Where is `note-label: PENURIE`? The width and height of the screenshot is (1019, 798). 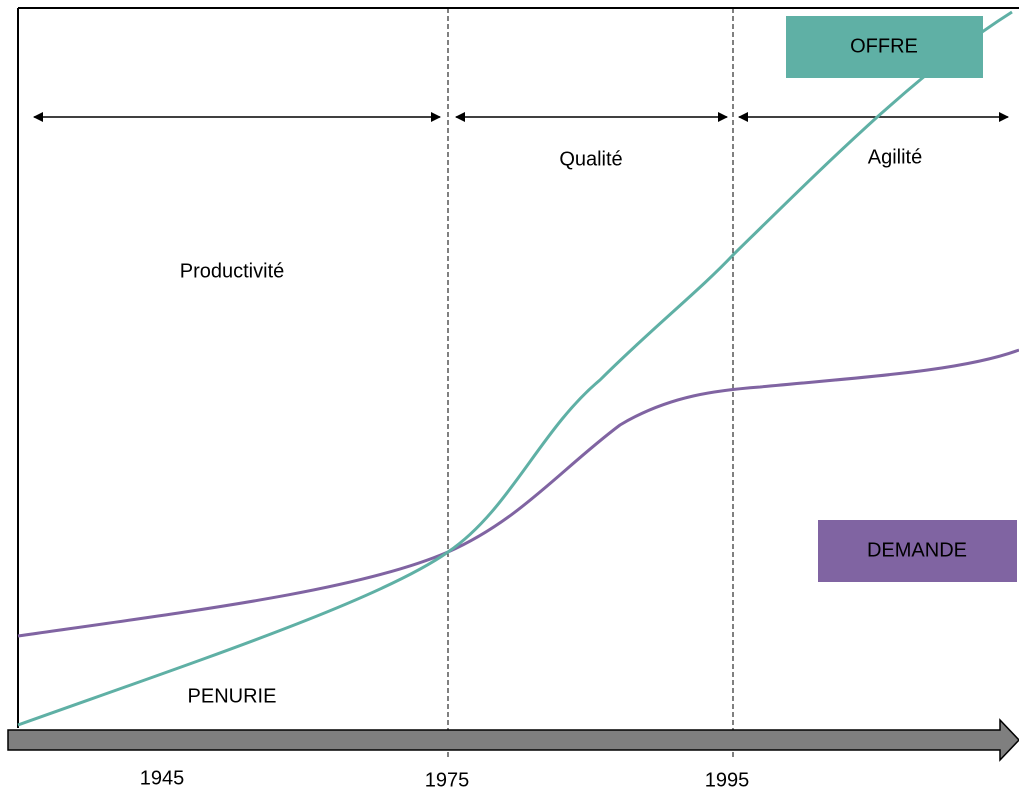 note-label: PENURIE is located at coordinates (232, 696).